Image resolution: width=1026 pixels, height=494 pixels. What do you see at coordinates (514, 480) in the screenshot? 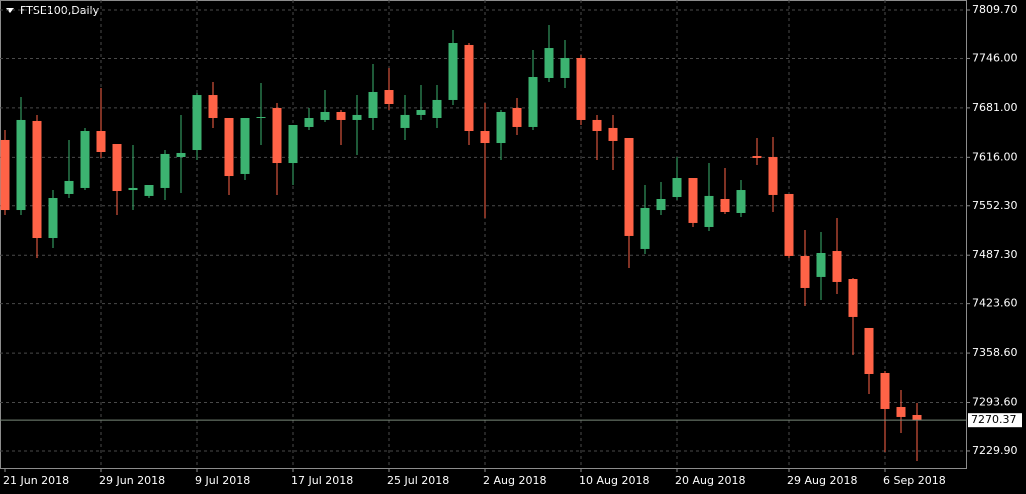
I see `x-tick-label: 2 Aug 2018` at bounding box center [514, 480].